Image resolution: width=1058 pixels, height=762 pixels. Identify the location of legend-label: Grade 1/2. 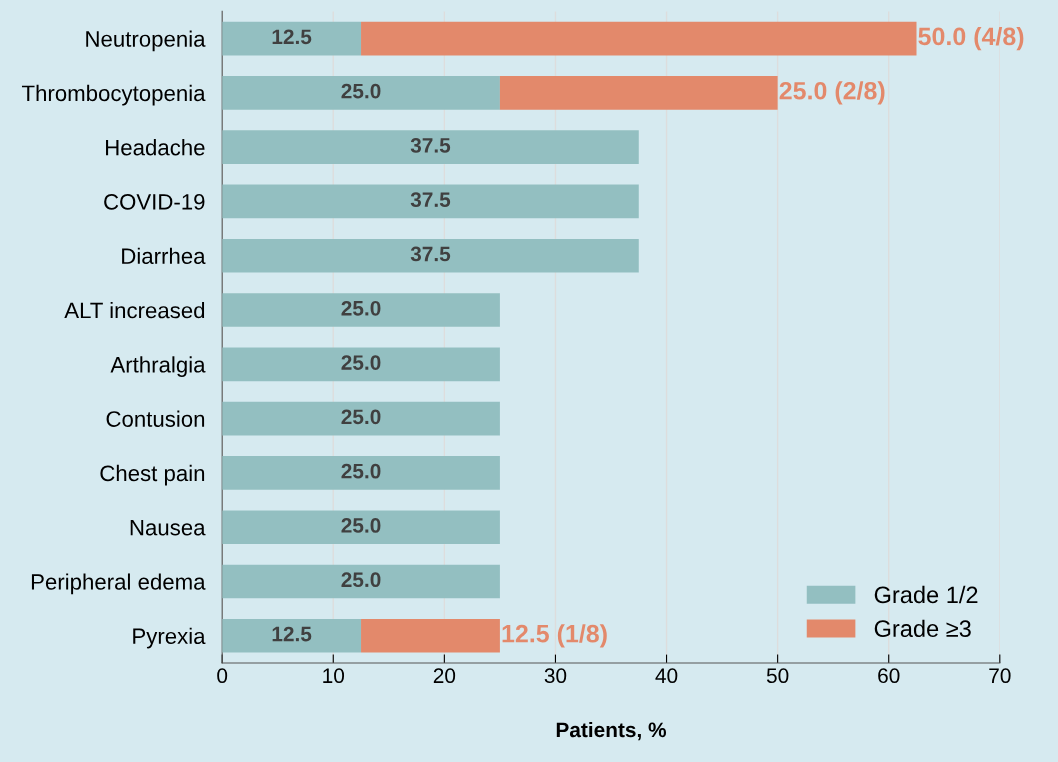
(926, 594).